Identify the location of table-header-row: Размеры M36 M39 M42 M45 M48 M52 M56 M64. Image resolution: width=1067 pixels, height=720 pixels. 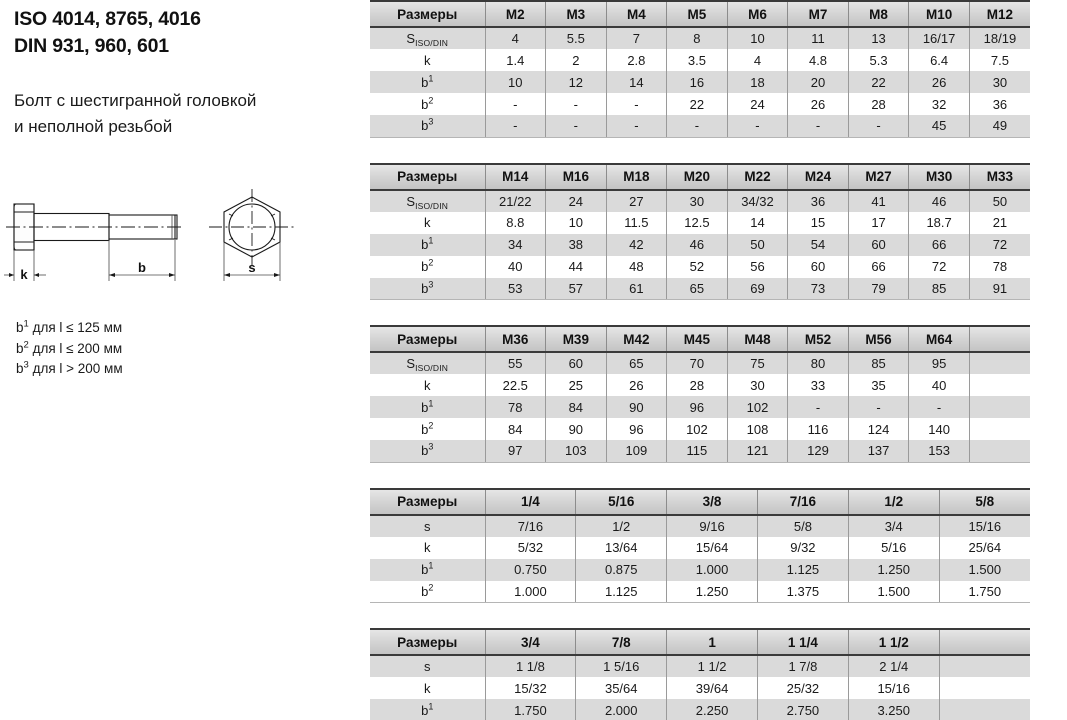
(700, 339).